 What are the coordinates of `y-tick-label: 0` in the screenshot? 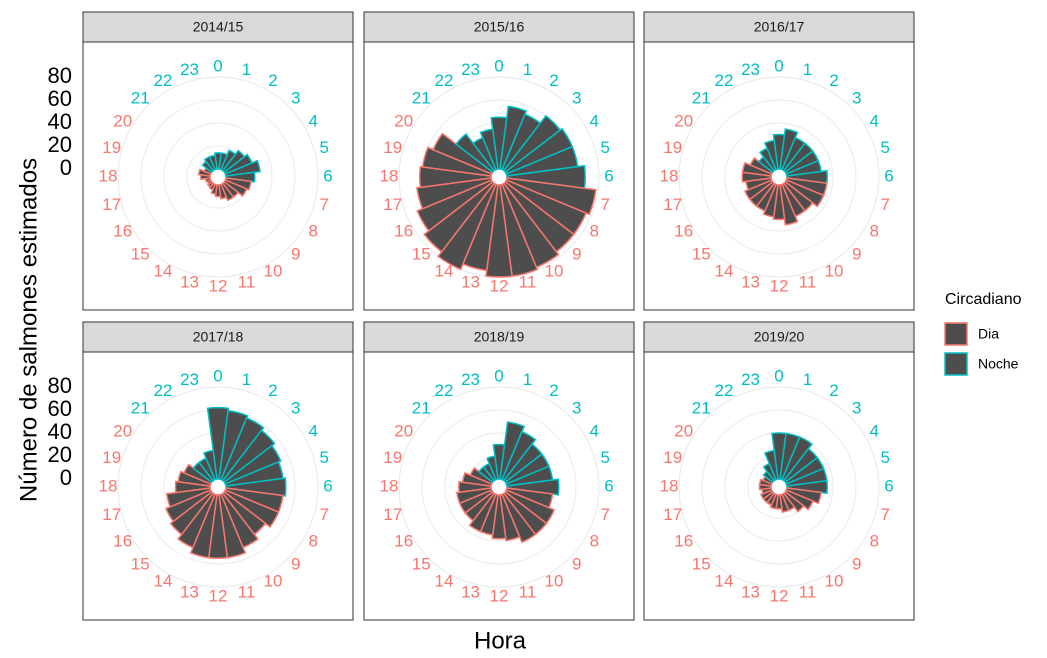 It's located at (66, 167).